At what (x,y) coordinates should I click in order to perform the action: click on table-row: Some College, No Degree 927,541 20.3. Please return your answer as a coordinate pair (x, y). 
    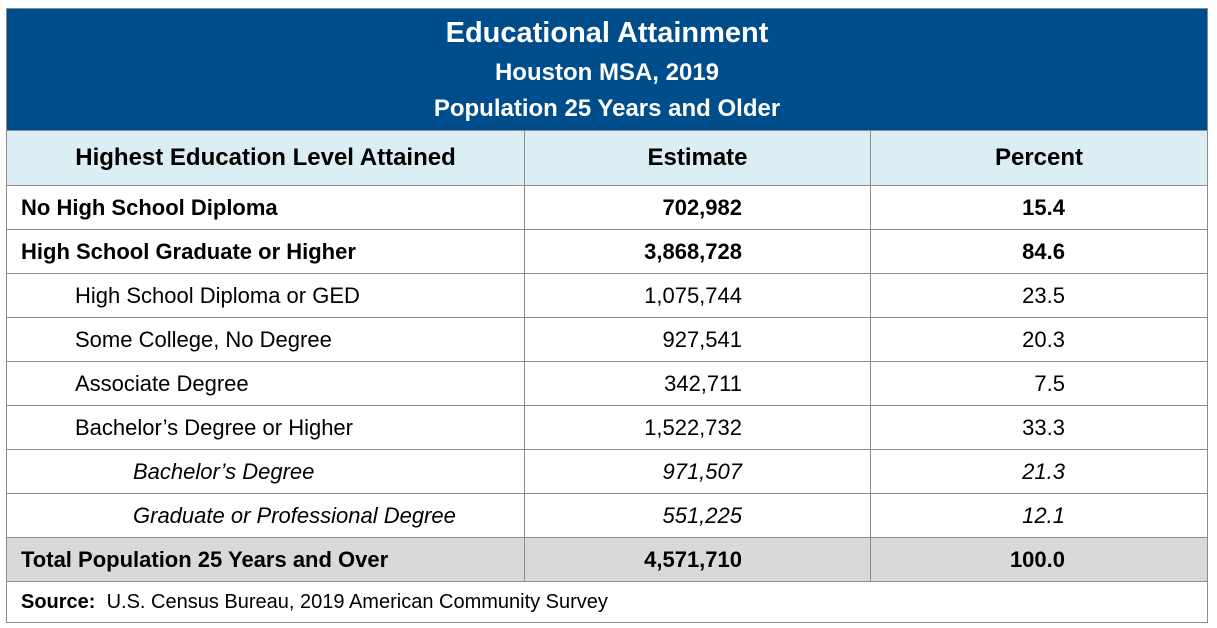
    Looking at the image, I should click on (607, 339).